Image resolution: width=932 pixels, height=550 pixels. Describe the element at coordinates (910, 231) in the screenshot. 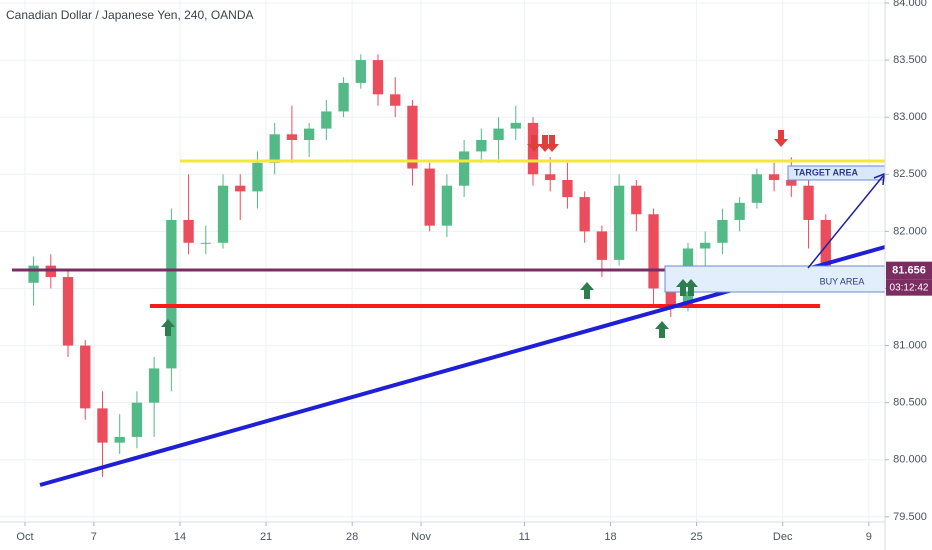

I see `y-tick-label: 82.000` at that location.